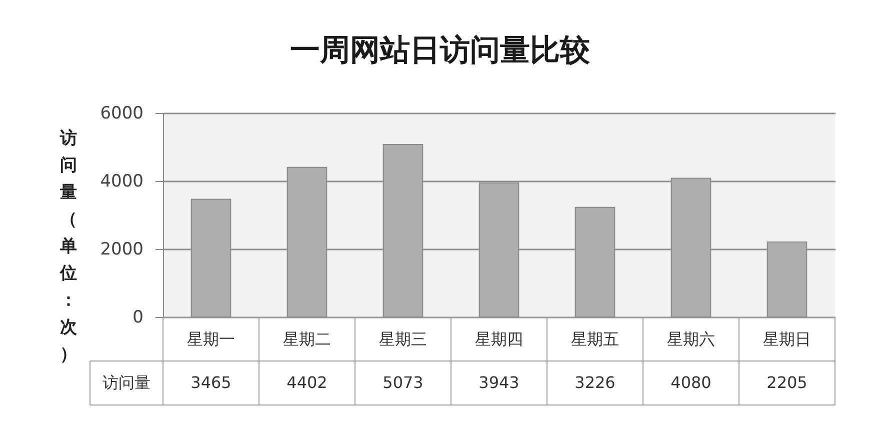 The width and height of the screenshot is (876, 434). I want to click on y-tick-label: 2000, so click(122, 250).